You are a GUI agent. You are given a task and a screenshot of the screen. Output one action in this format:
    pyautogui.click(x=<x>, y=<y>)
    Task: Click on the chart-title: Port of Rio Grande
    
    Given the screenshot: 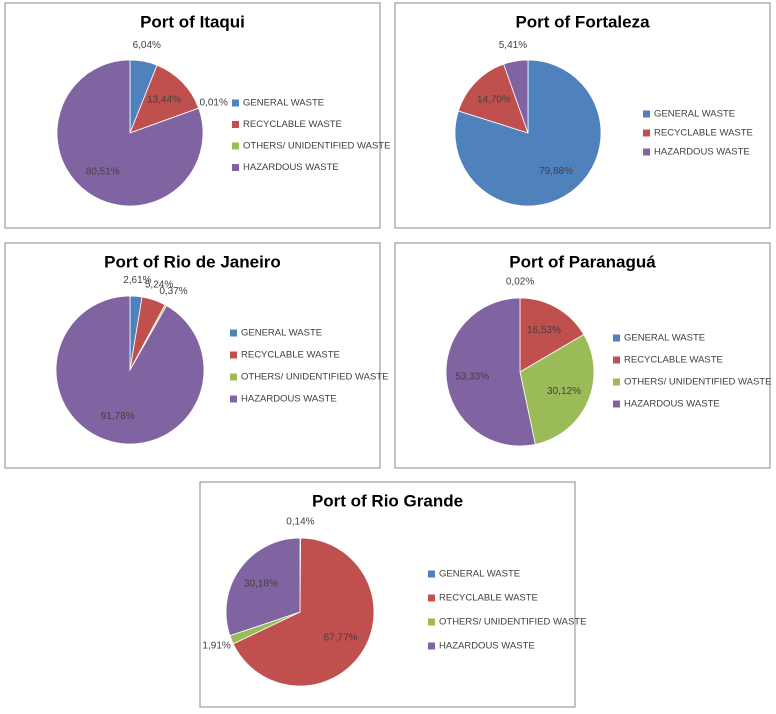 What is the action you would take?
    pyautogui.click(x=387, y=500)
    